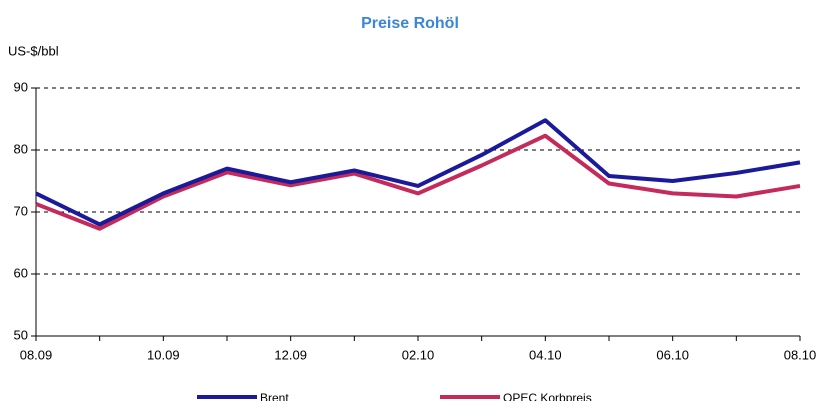  I want to click on y-tick-label: 70, so click(21, 210).